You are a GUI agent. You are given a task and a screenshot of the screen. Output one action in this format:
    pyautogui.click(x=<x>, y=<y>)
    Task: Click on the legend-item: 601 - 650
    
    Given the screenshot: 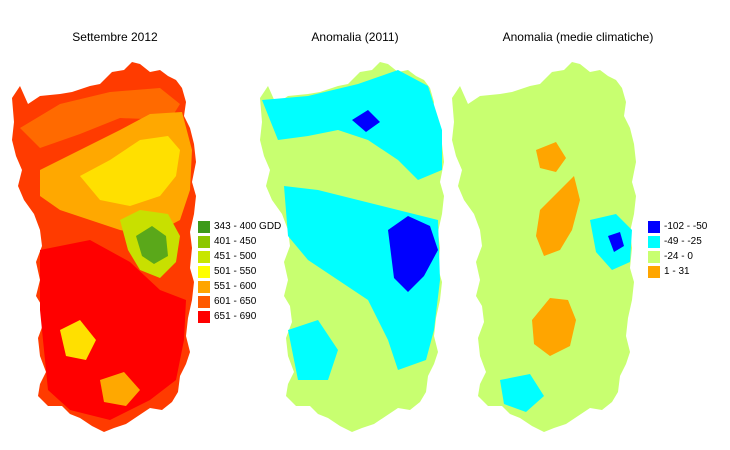 What is the action you would take?
    pyautogui.click(x=239, y=301)
    